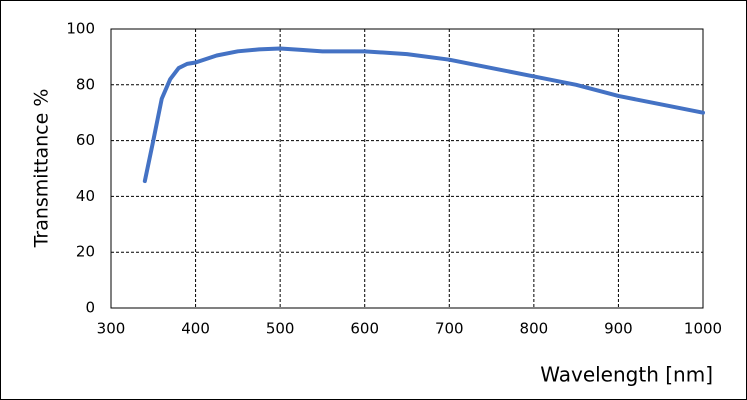  What do you see at coordinates (111, 329) in the screenshot?
I see `x-tick-label: 300` at bounding box center [111, 329].